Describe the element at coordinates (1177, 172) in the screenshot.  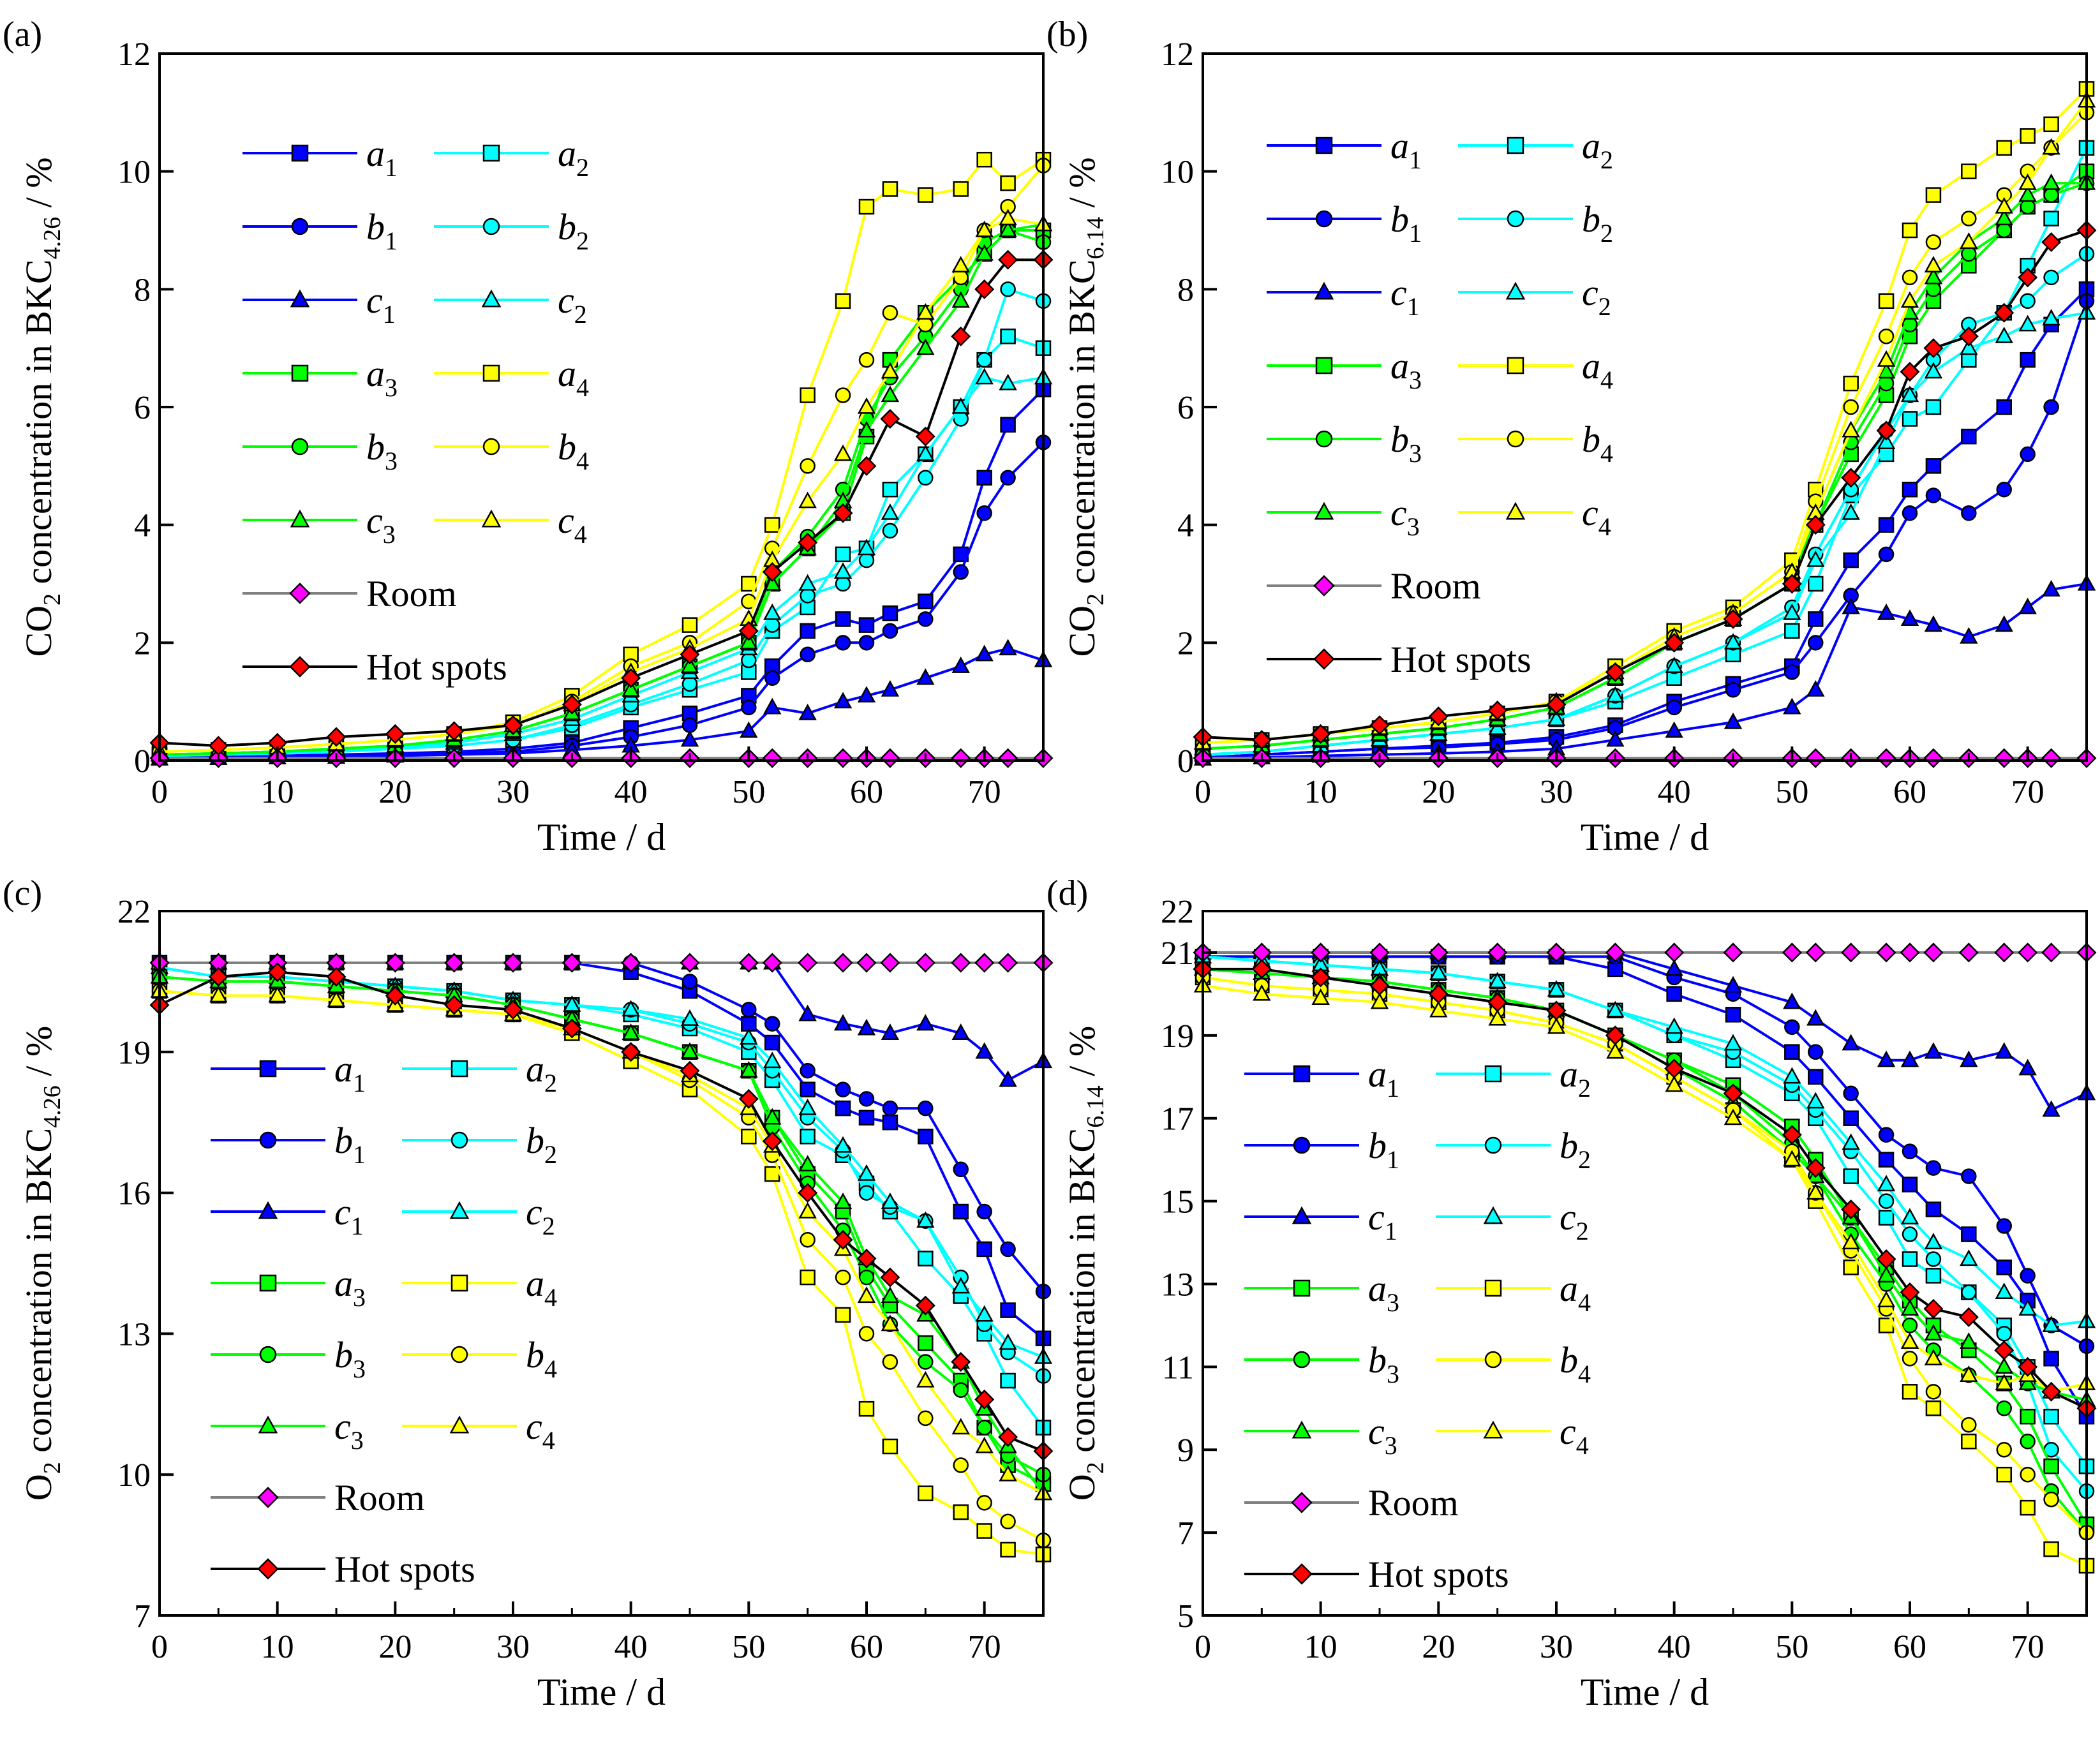
I see `y-tick-label: 10` at that location.